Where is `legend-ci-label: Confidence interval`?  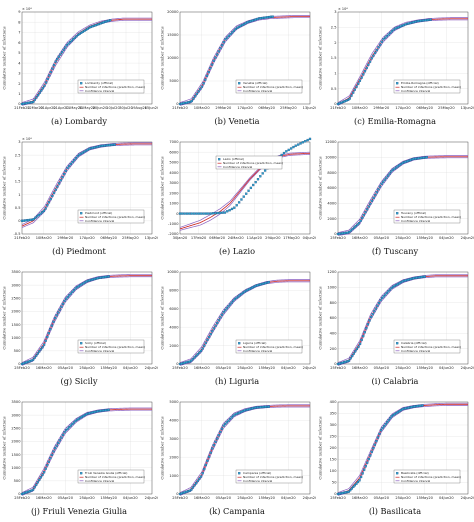
legend-ci-label: Confidence interval is located at coordinates (415, 481).